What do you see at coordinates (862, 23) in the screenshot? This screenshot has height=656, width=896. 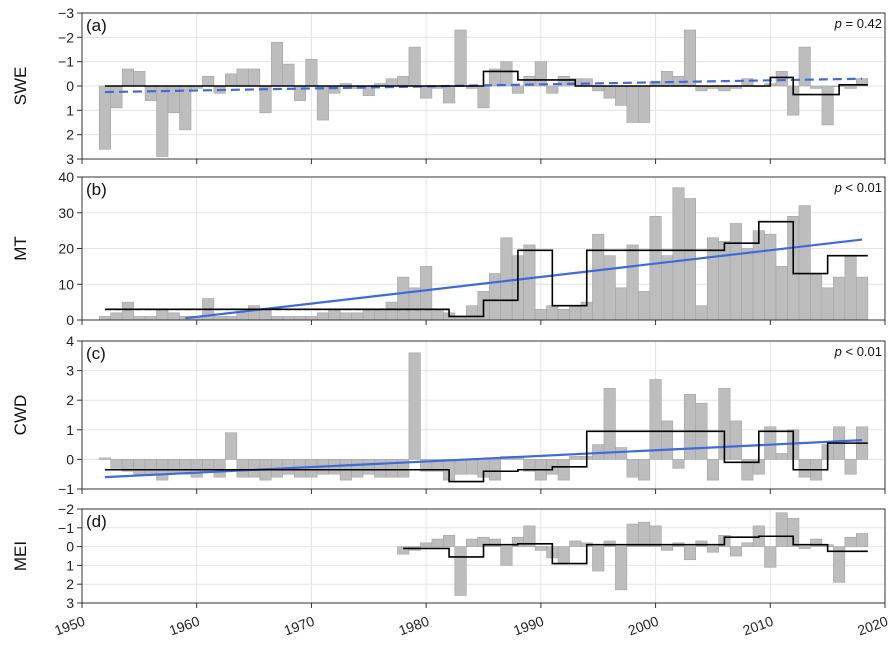 I see `p-value: = 0.42` at bounding box center [862, 23].